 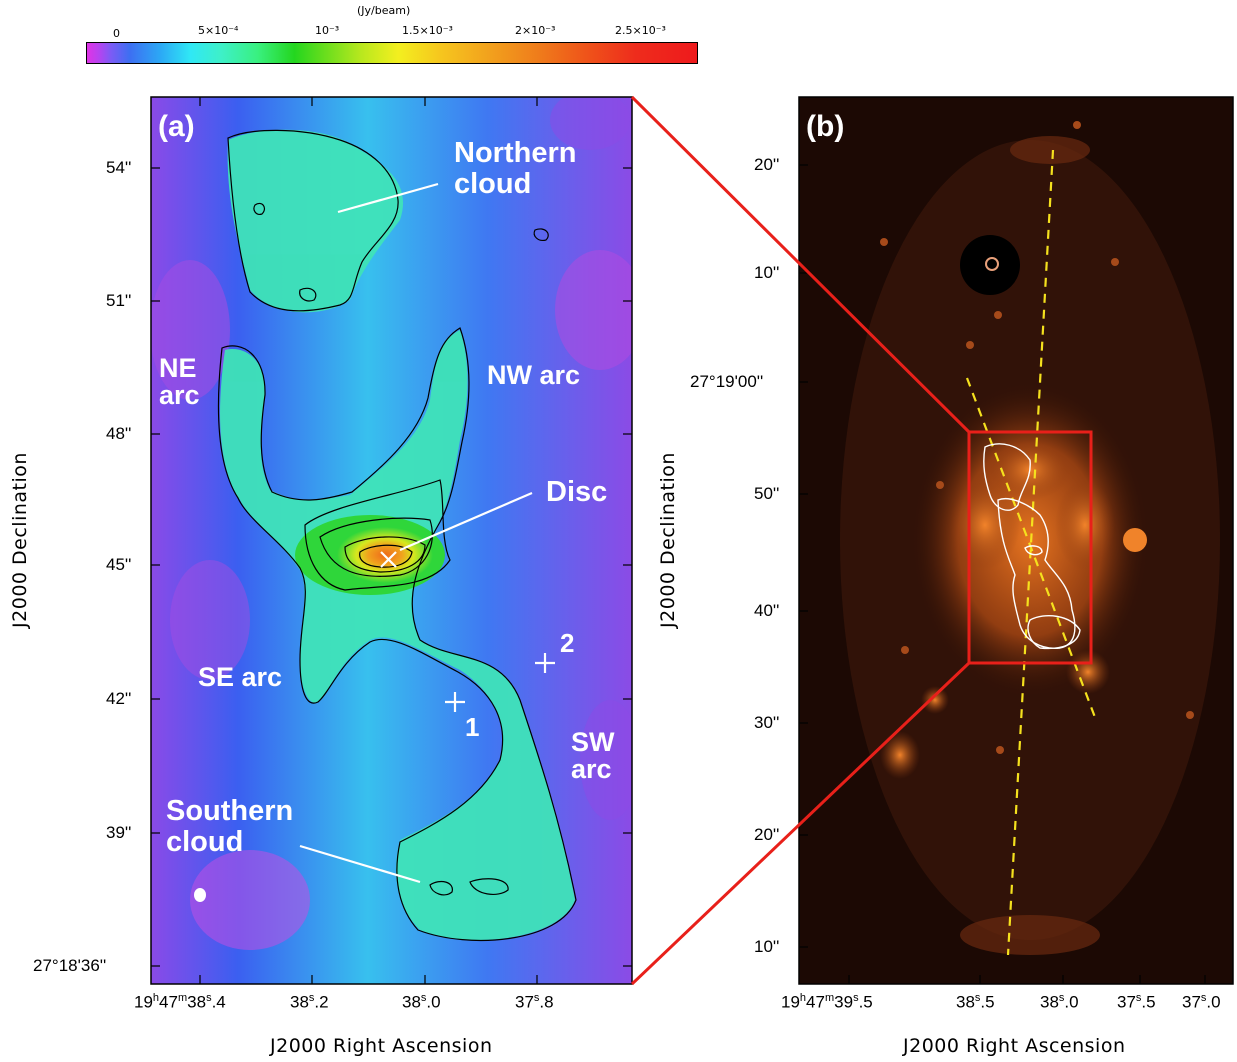 I want to click on panel-b-tag: (b), so click(x=825, y=126).